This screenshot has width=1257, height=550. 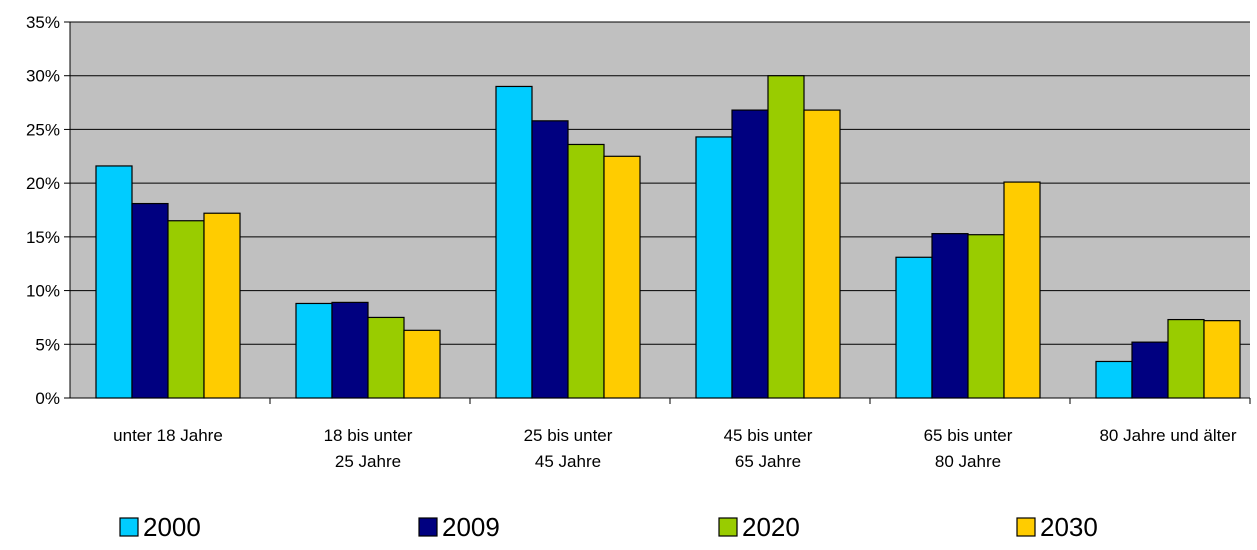 What do you see at coordinates (728, 527) in the screenshot?
I see `legend-swatch-2020` at bounding box center [728, 527].